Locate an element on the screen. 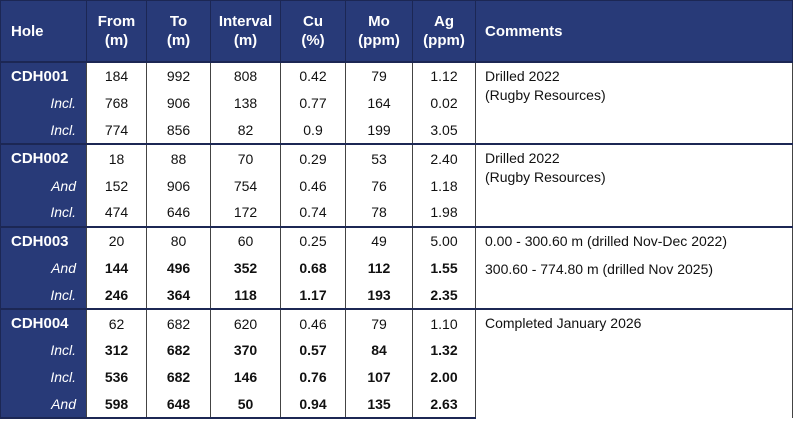 The image size is (800, 424). value-cell: 152 is located at coordinates (116, 185).